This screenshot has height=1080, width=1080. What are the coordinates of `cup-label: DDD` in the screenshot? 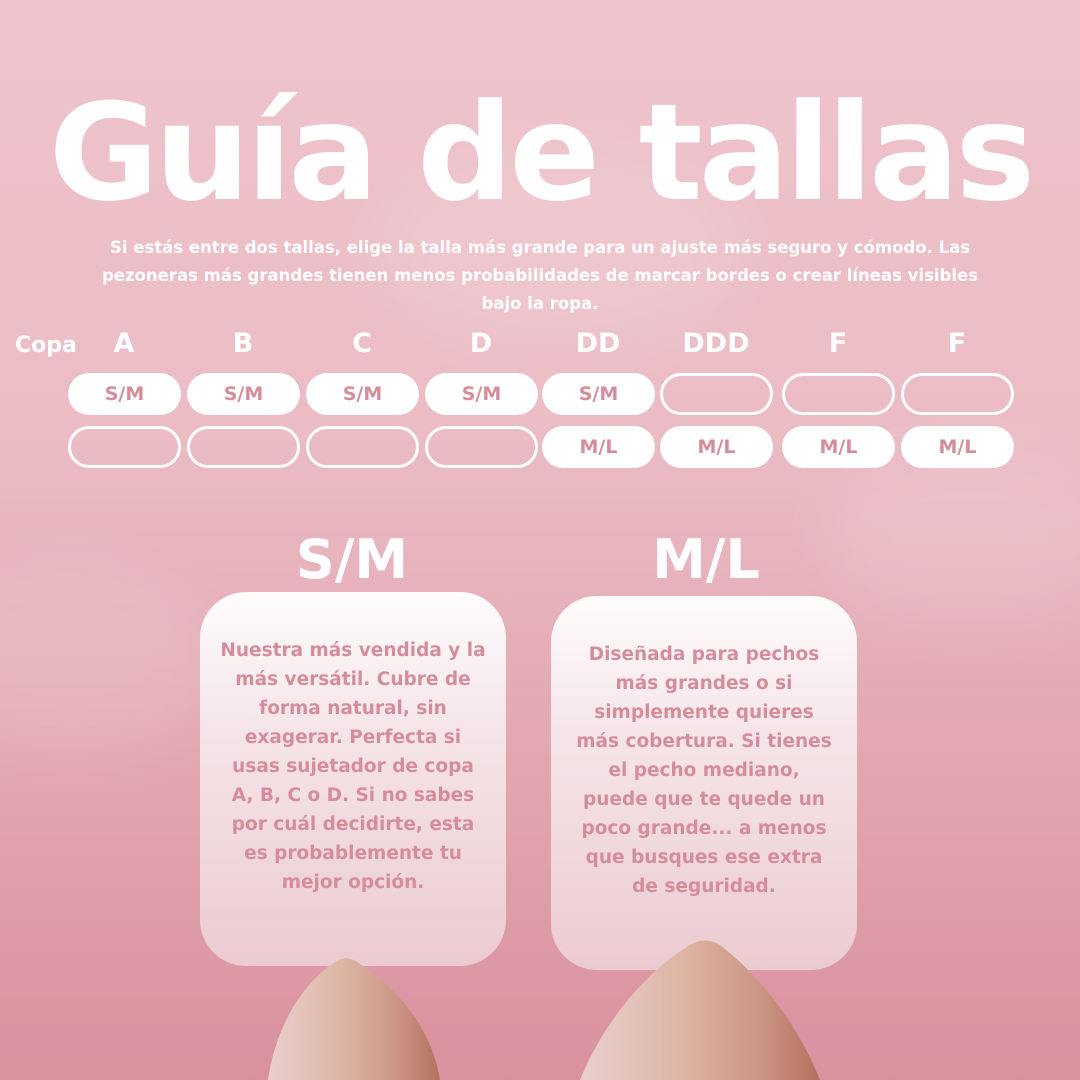 It's located at (716, 343).